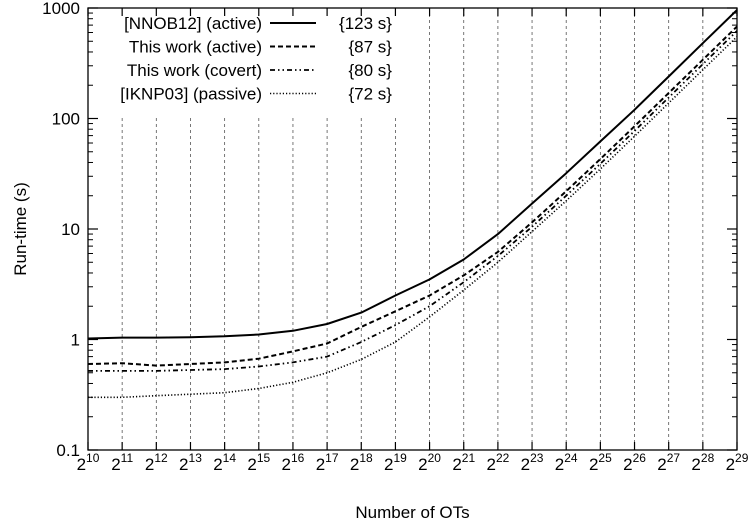 This screenshot has height=525, width=753. I want to click on x-tick-label: 210, so click(88, 462).